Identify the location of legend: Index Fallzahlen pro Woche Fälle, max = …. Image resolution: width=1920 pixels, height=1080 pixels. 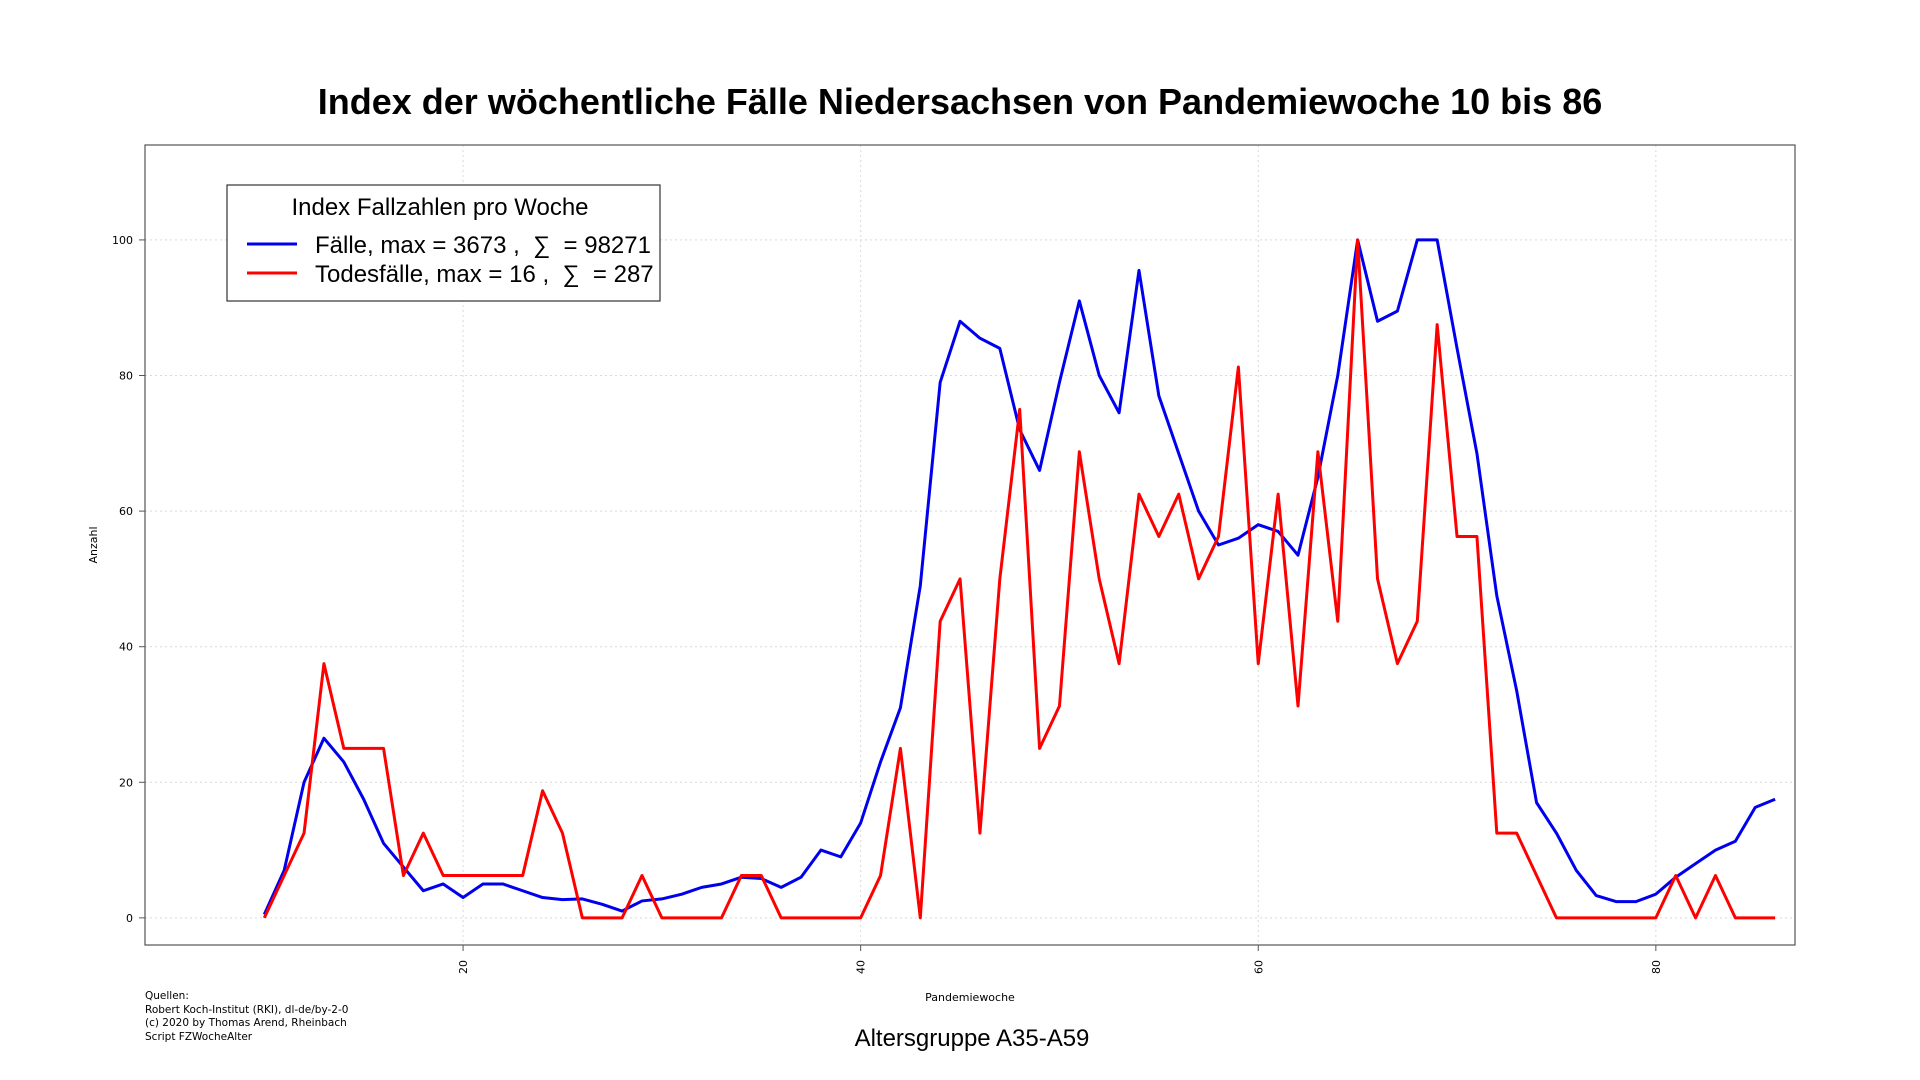
(443, 243).